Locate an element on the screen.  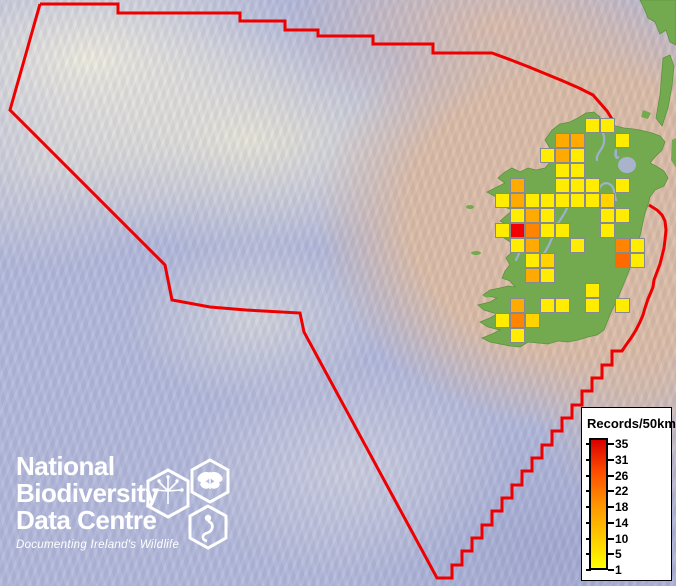
logo-text-line2: Biodiversity is located at coordinates (87, 493).